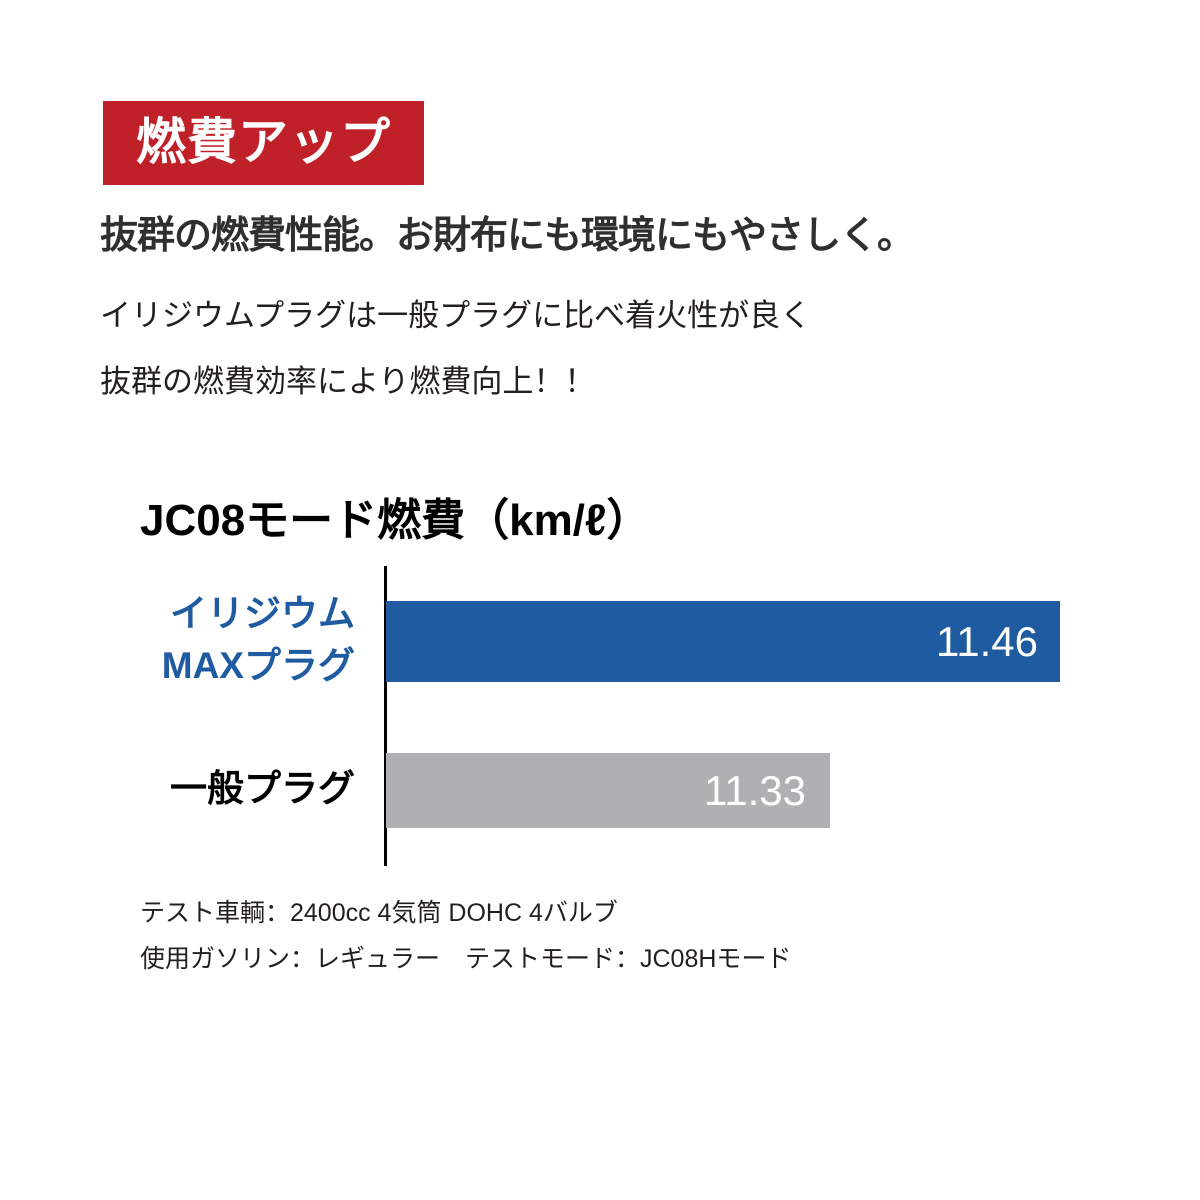  Describe the element at coordinates (723, 641) in the screenshot. I see `chart-bar-iridium: 11.46` at that location.